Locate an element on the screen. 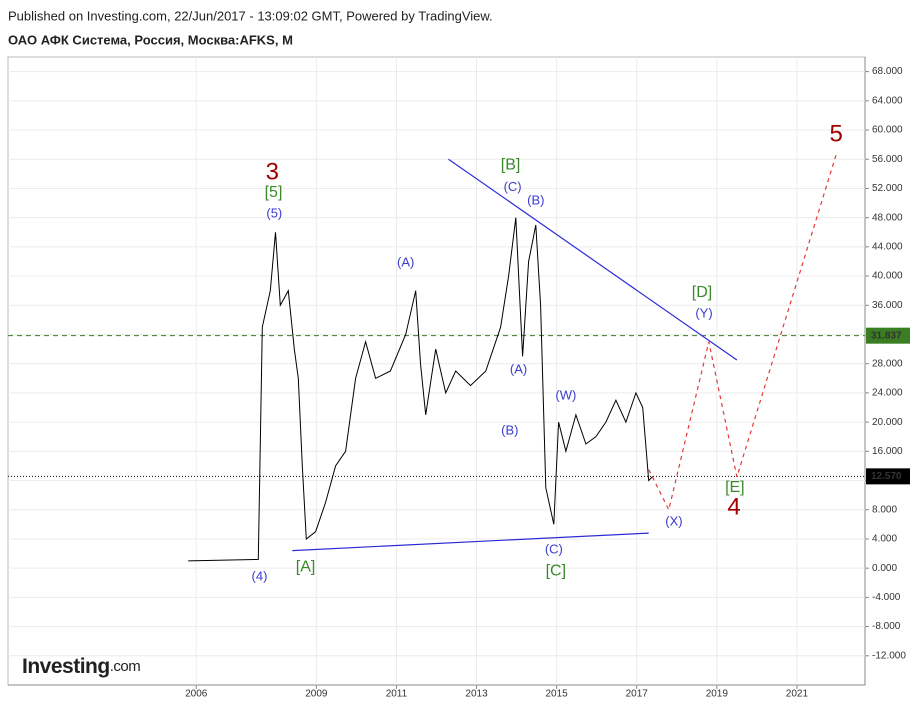 The height and width of the screenshot is (708, 920). level-label: 12.570 is located at coordinates (886, 476).